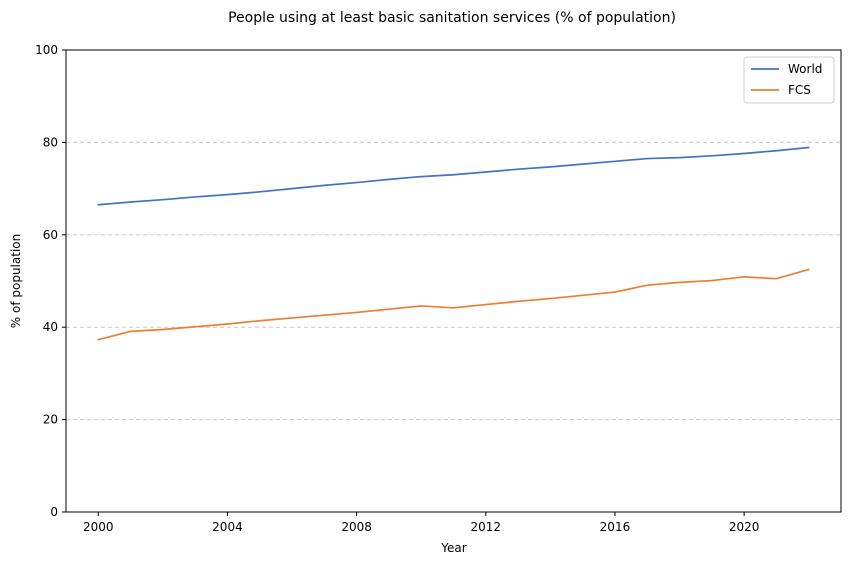 The image size is (850, 565). I want to click on x-tick-label: 2016, so click(615, 527).